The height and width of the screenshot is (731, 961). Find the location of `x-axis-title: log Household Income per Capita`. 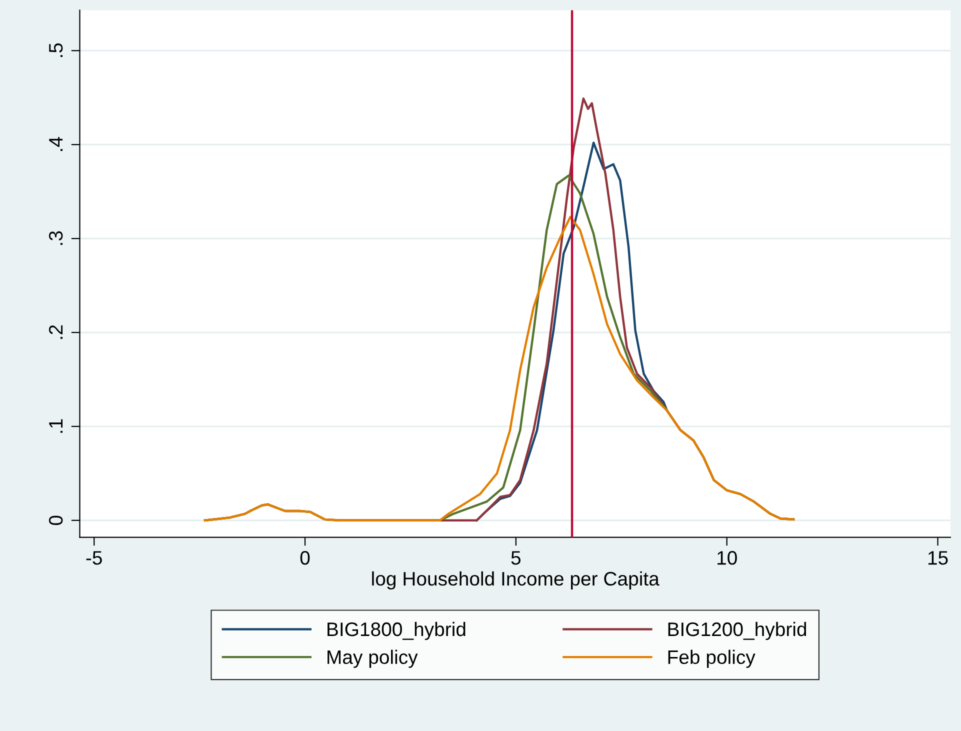

x-axis-title: log Household Income per Capita is located at coordinates (516, 580).